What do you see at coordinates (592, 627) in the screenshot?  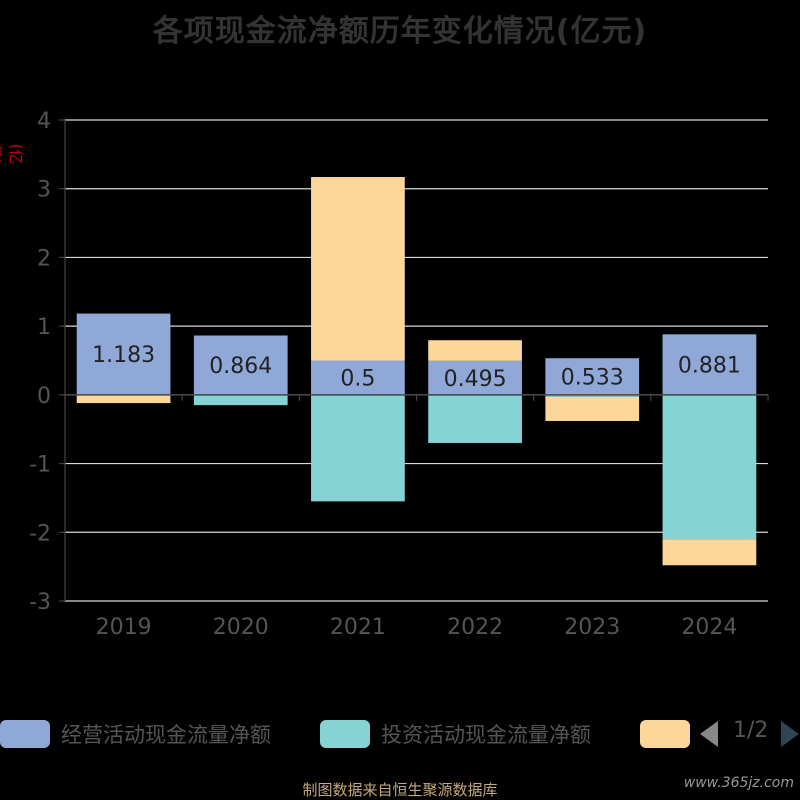 I see `x-tick-label-2023: 2023` at bounding box center [592, 627].